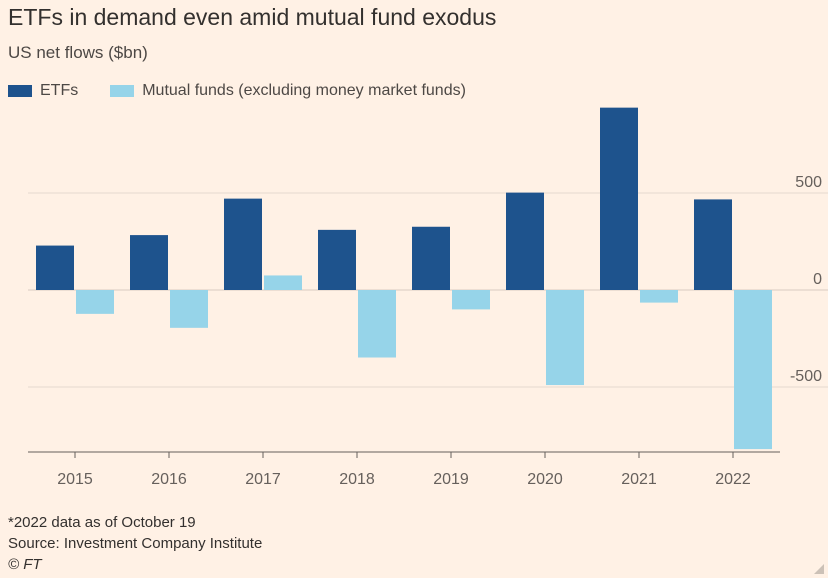 The width and height of the screenshot is (828, 578). I want to click on legend-swatch-mutual-funds, so click(122, 91).